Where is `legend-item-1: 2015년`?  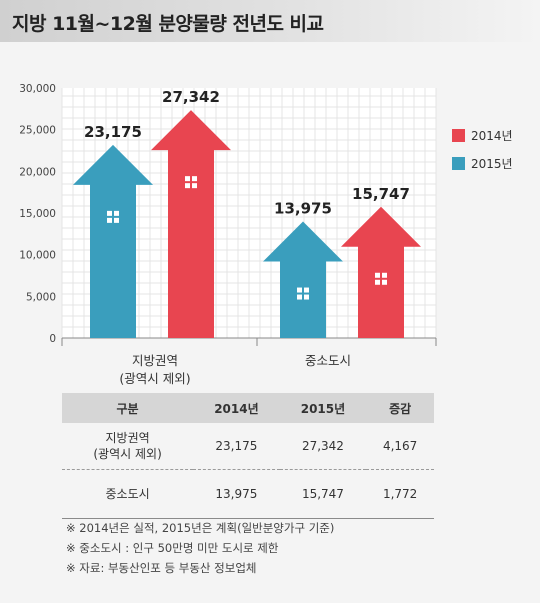
legend-item-1: 2015년 is located at coordinates (482, 163).